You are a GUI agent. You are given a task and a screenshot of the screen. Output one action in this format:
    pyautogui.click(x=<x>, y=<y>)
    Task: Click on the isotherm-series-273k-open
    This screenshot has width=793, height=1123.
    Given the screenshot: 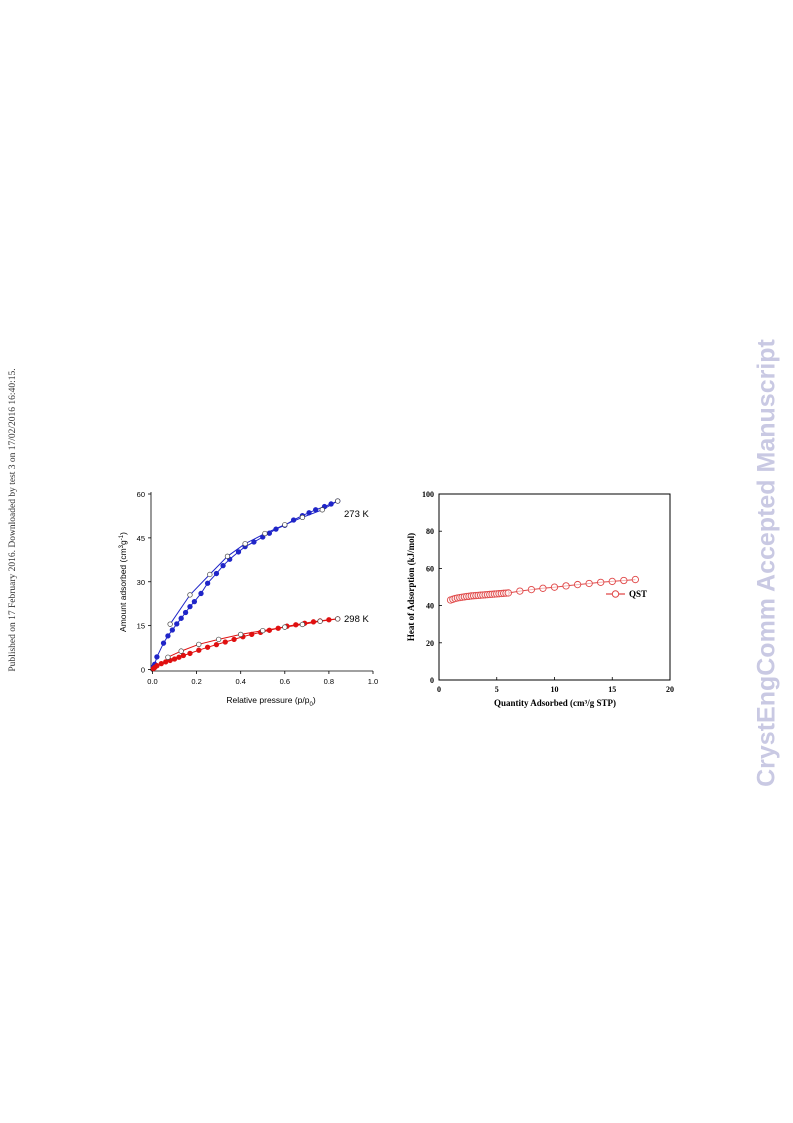 What is the action you would take?
    pyautogui.click(x=254, y=562)
    